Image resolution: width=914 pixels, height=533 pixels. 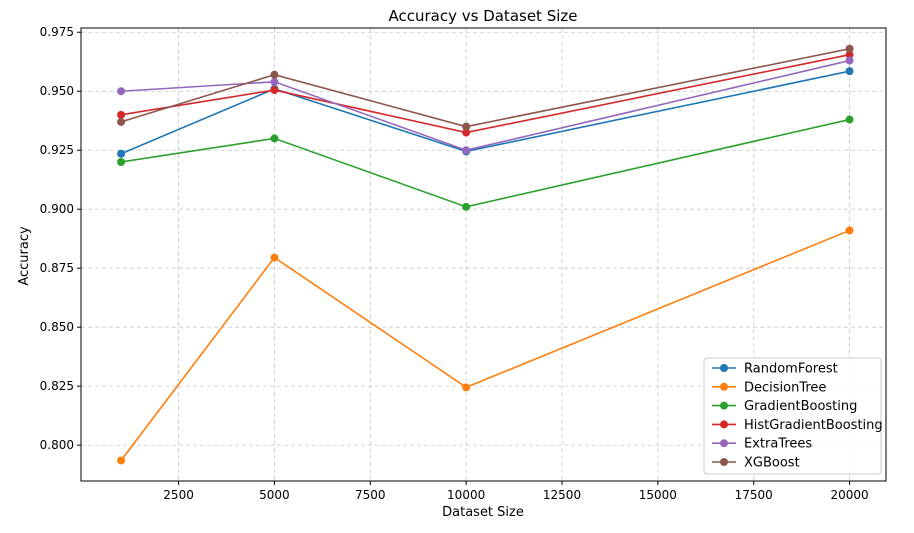 I want to click on legend-item: RandomForest, so click(x=775, y=369).